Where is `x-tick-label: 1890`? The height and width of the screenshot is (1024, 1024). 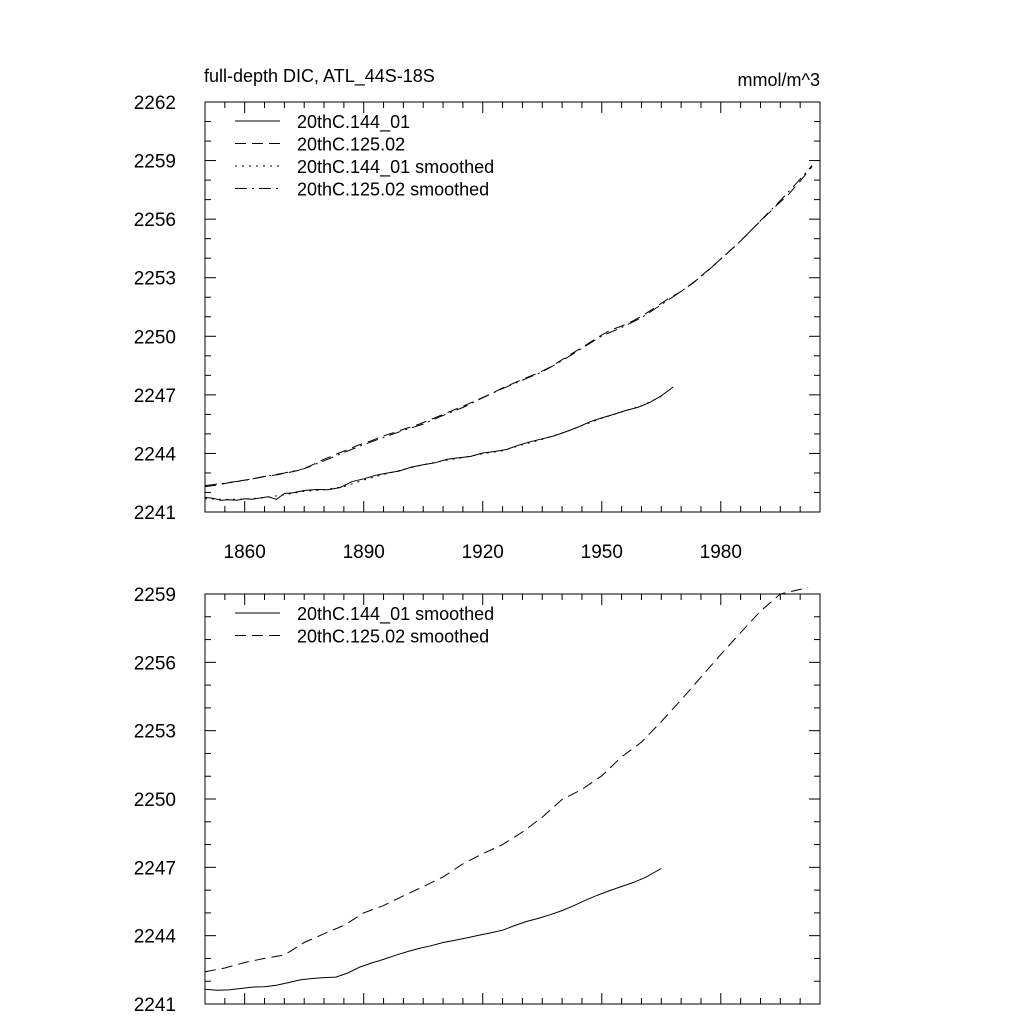
x-tick-label: 1890 is located at coordinates (364, 552).